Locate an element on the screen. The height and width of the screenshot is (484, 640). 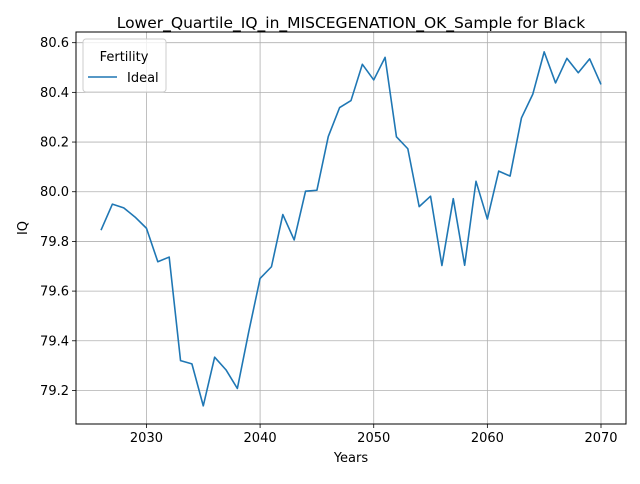
y-axis-label: IQ is located at coordinates (23, 228).